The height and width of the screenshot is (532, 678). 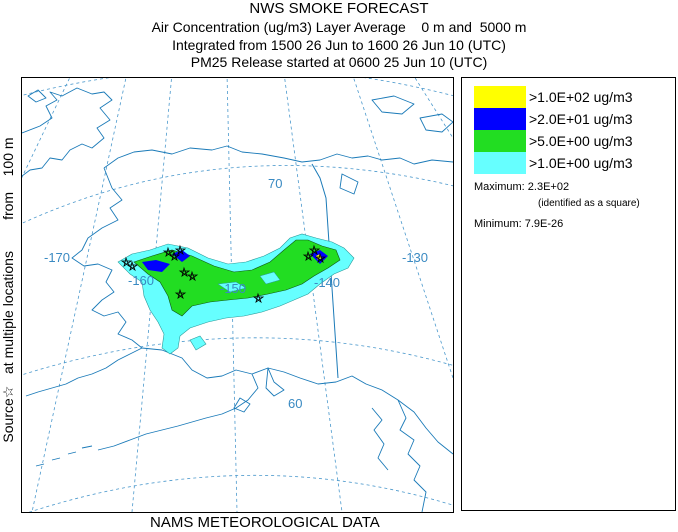 What do you see at coordinates (37, 96) in the screenshot?
I see `island` at bounding box center [37, 96].